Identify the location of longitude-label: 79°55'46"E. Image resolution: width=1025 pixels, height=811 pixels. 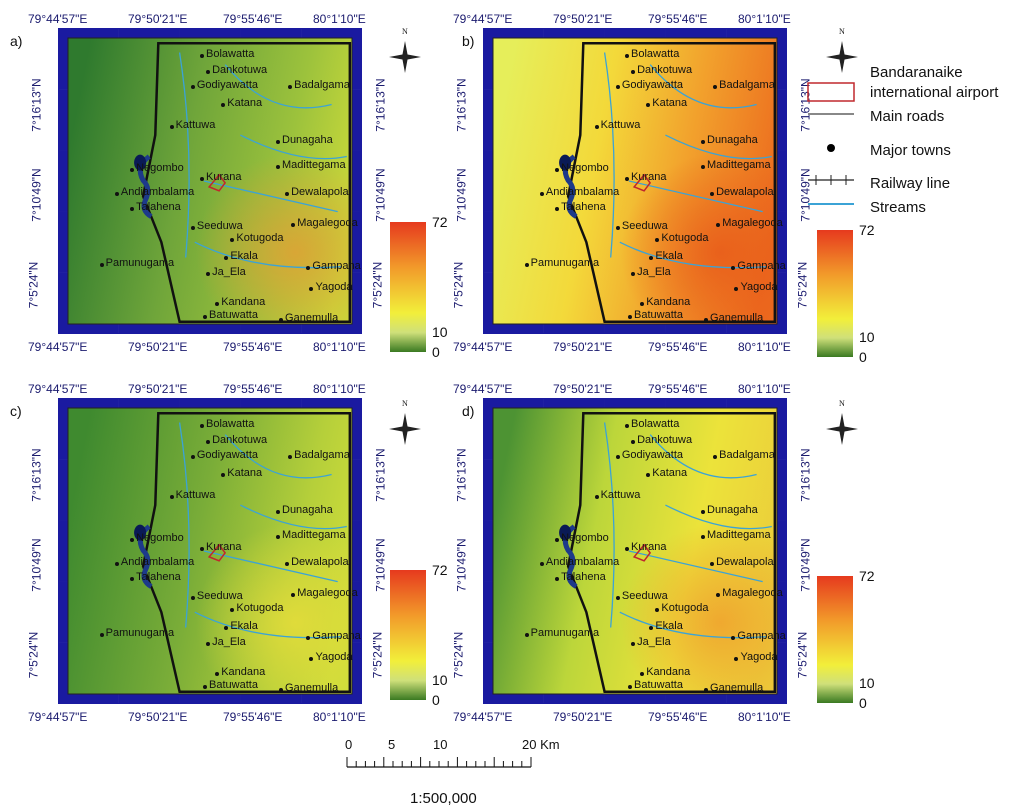
(253, 347).